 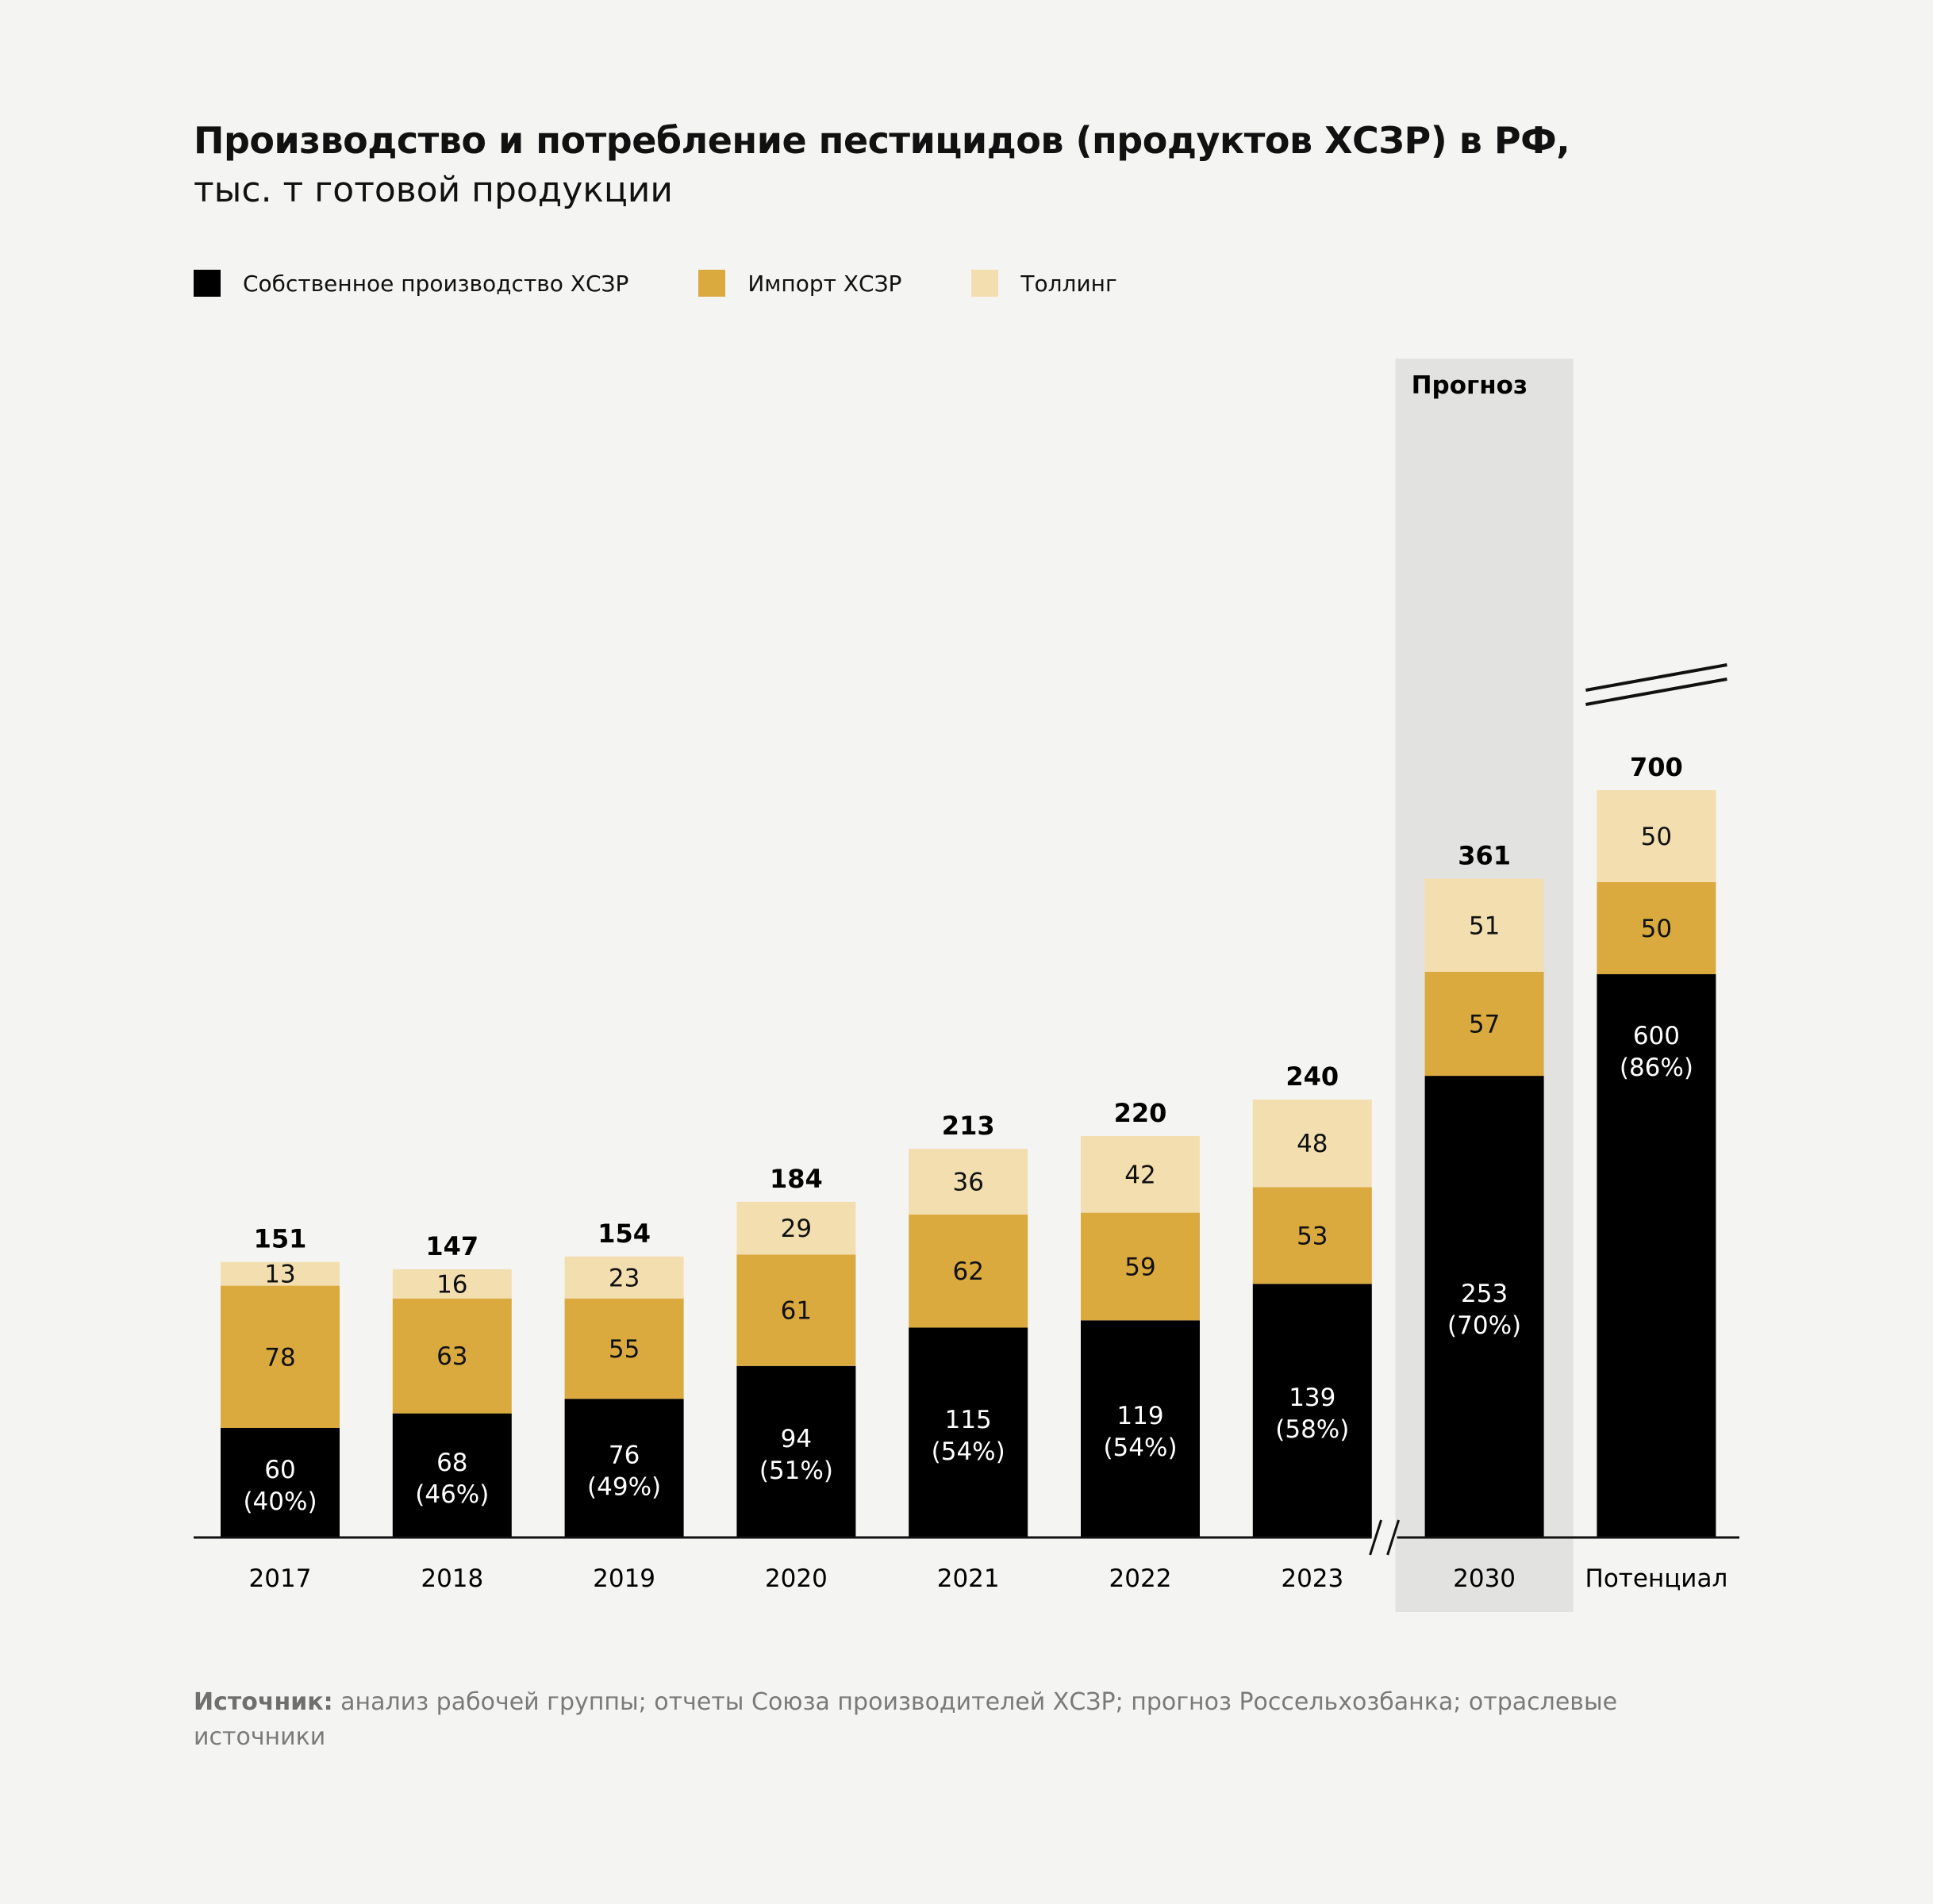 What do you see at coordinates (1141, 1113) in the screenshot?
I see `total-label-2022: 220` at bounding box center [1141, 1113].